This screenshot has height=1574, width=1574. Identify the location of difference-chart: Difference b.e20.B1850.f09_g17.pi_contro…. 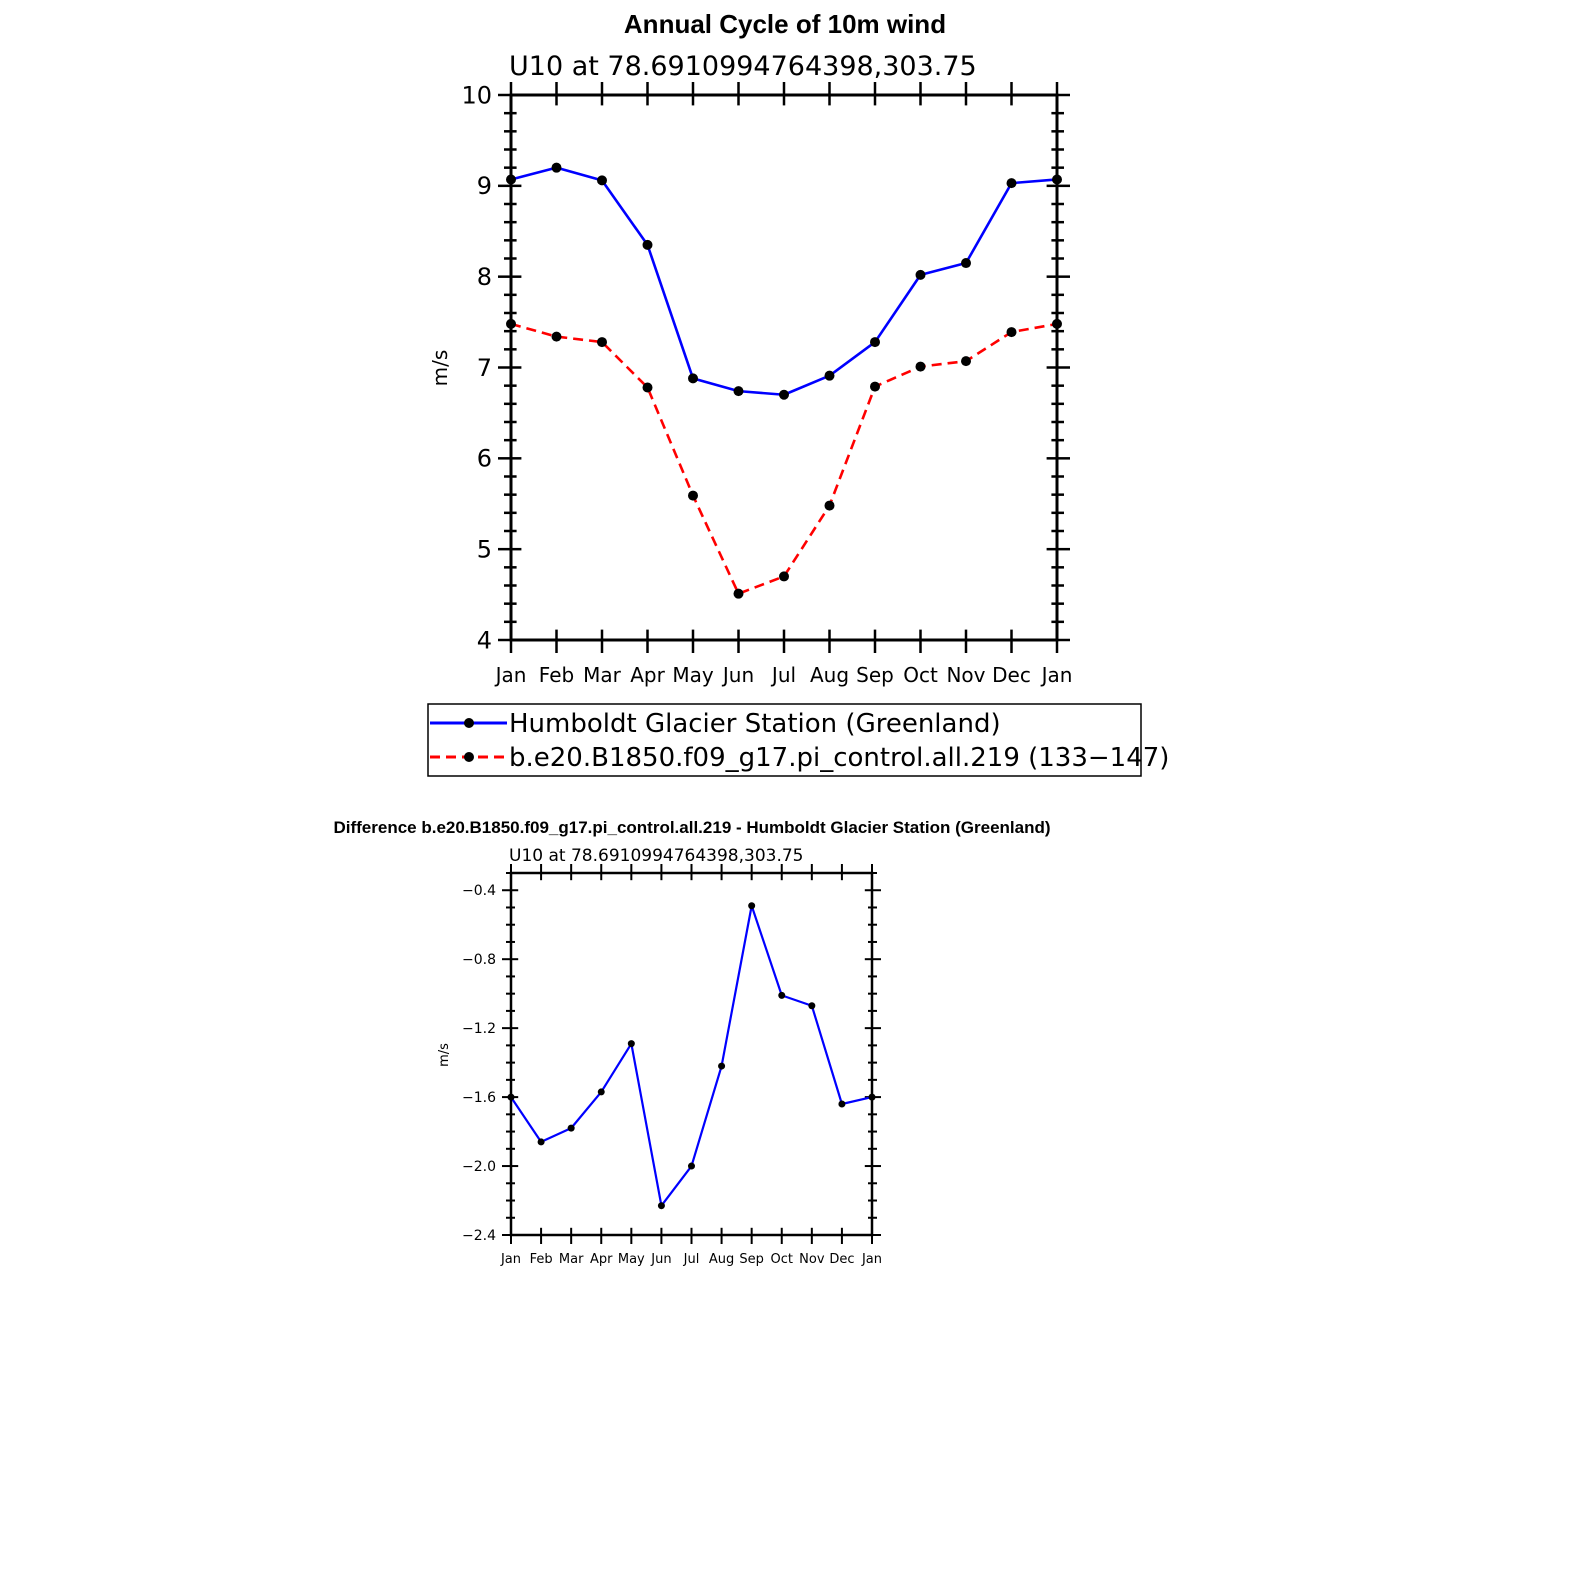
(691, 1042).